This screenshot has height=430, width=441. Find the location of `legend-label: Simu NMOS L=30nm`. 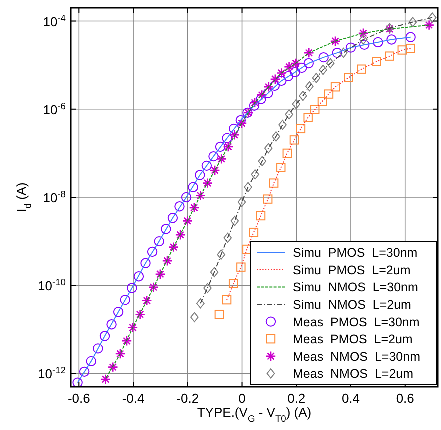

legend-label: Simu NMOS L=30nm is located at coordinates (355, 287).